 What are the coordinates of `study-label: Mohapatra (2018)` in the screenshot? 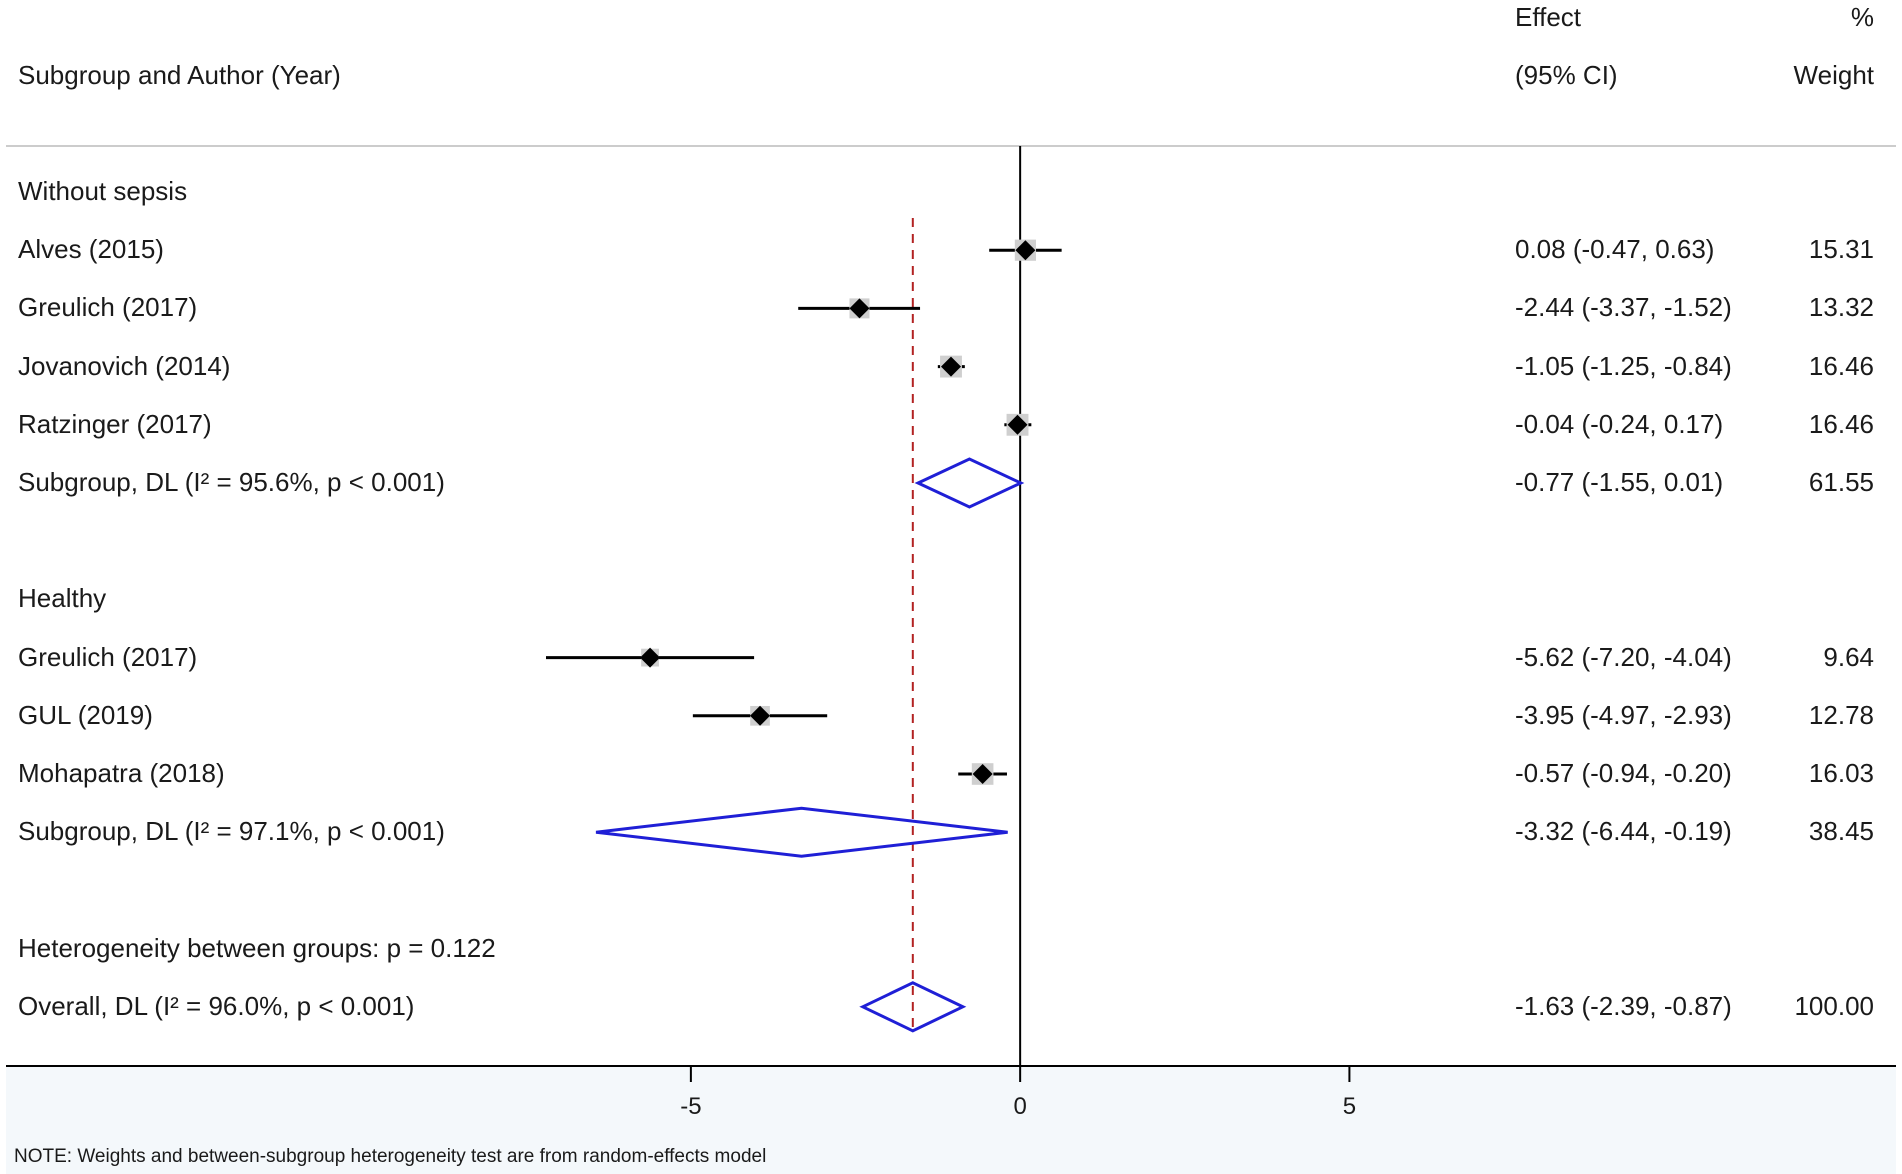 It's located at (121, 773).